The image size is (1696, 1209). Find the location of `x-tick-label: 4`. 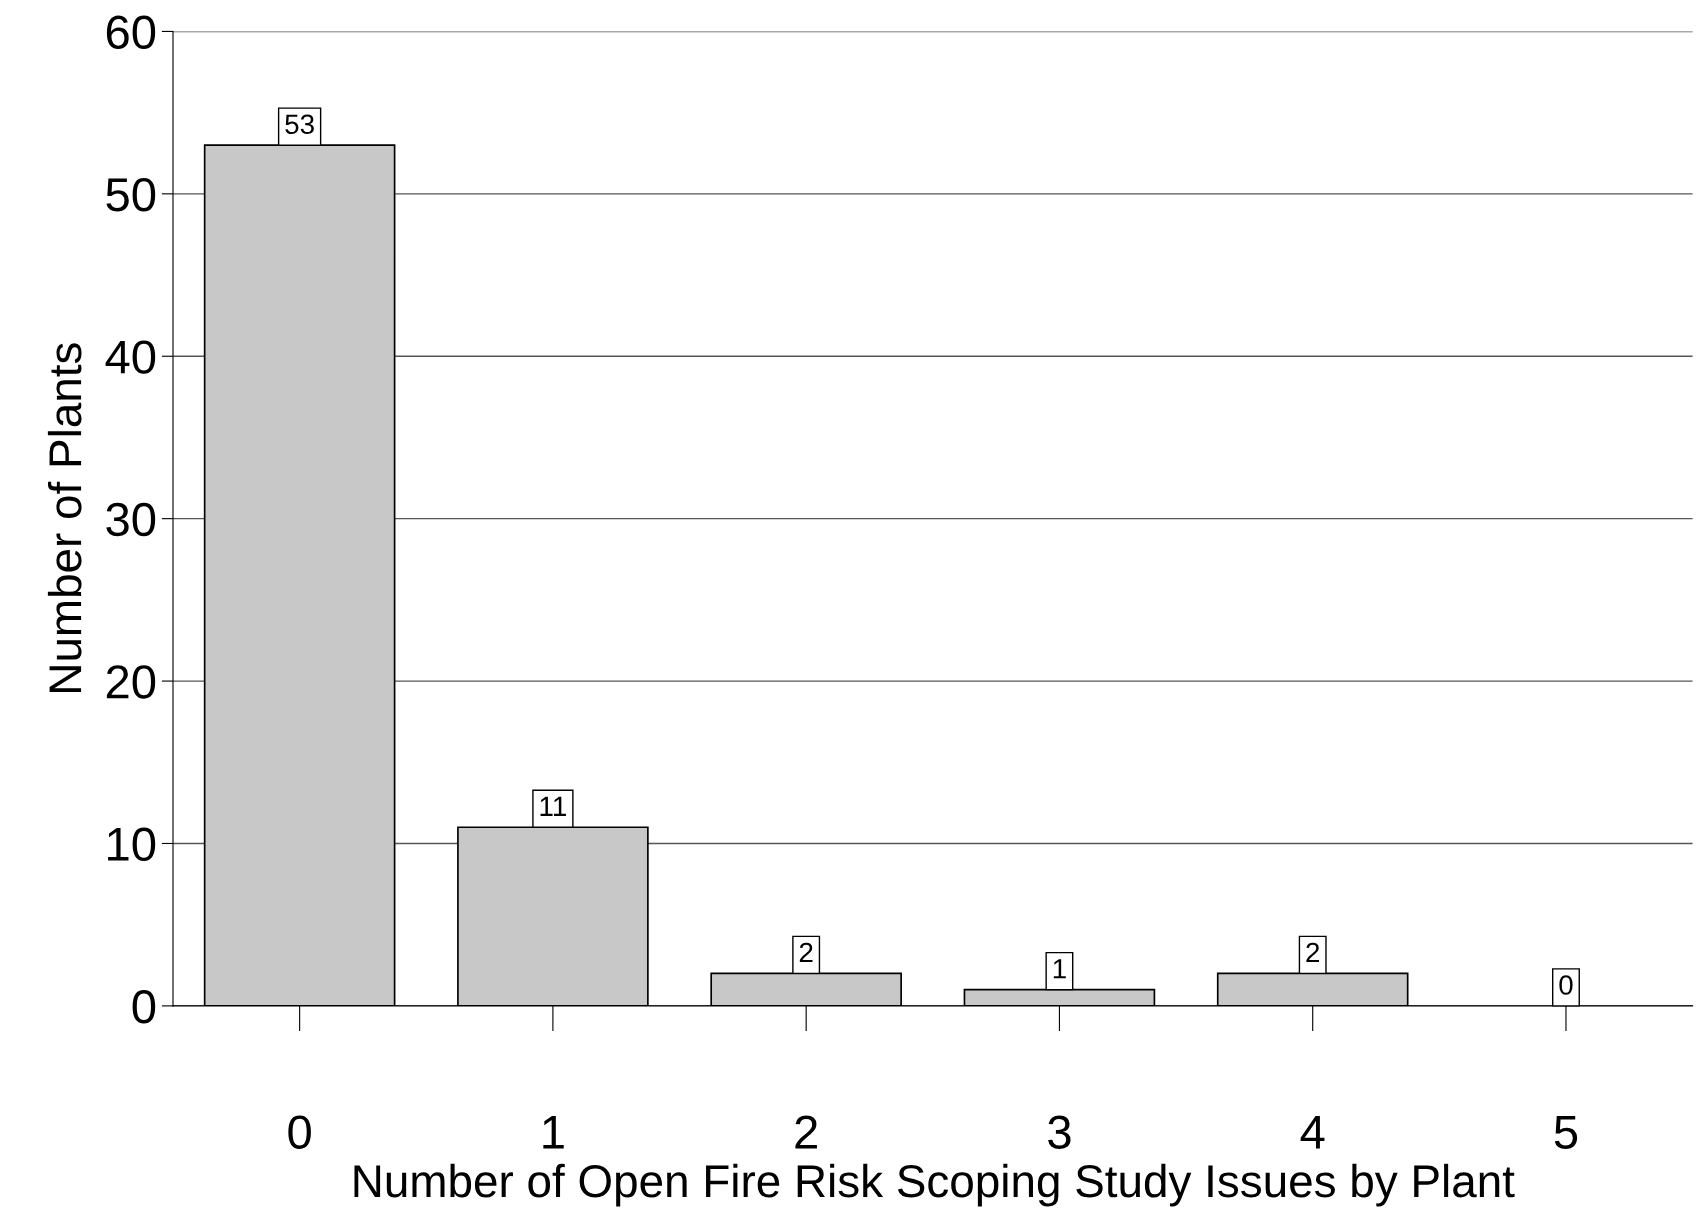

x-tick-label: 4 is located at coordinates (1312, 1132).